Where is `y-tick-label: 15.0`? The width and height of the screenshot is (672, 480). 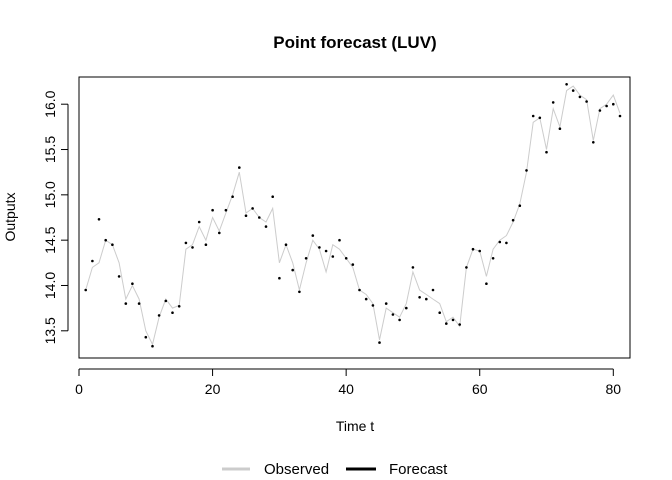
y-tick-label: 15.0 is located at coordinates (50, 194).